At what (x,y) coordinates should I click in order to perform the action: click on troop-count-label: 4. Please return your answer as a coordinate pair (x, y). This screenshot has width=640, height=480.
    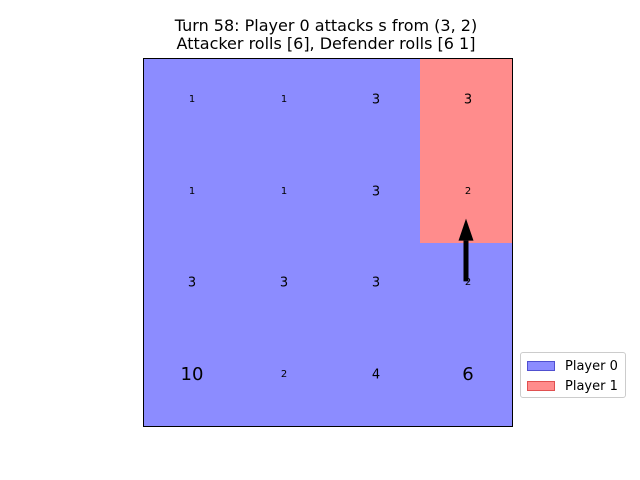
    Looking at the image, I should click on (376, 375).